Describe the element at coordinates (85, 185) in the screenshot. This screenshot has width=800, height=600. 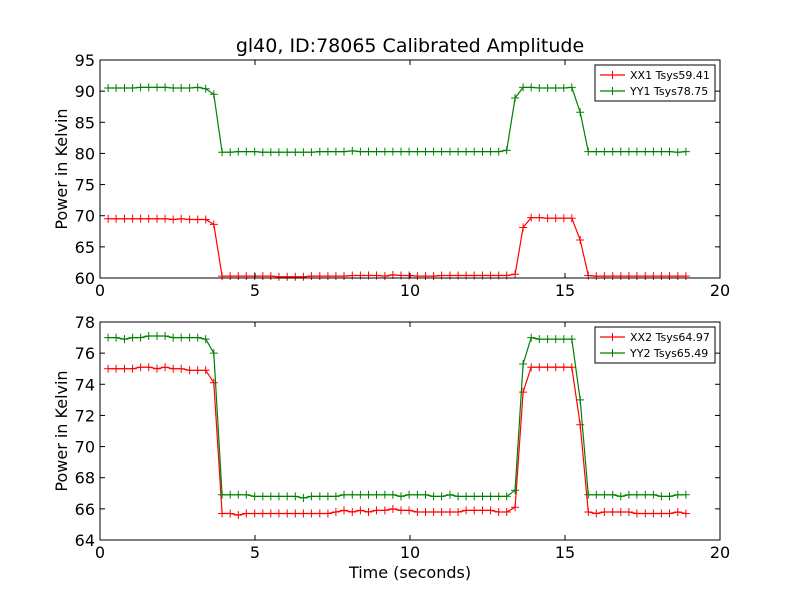
I see `plot1-y-tick-label: 75` at that location.